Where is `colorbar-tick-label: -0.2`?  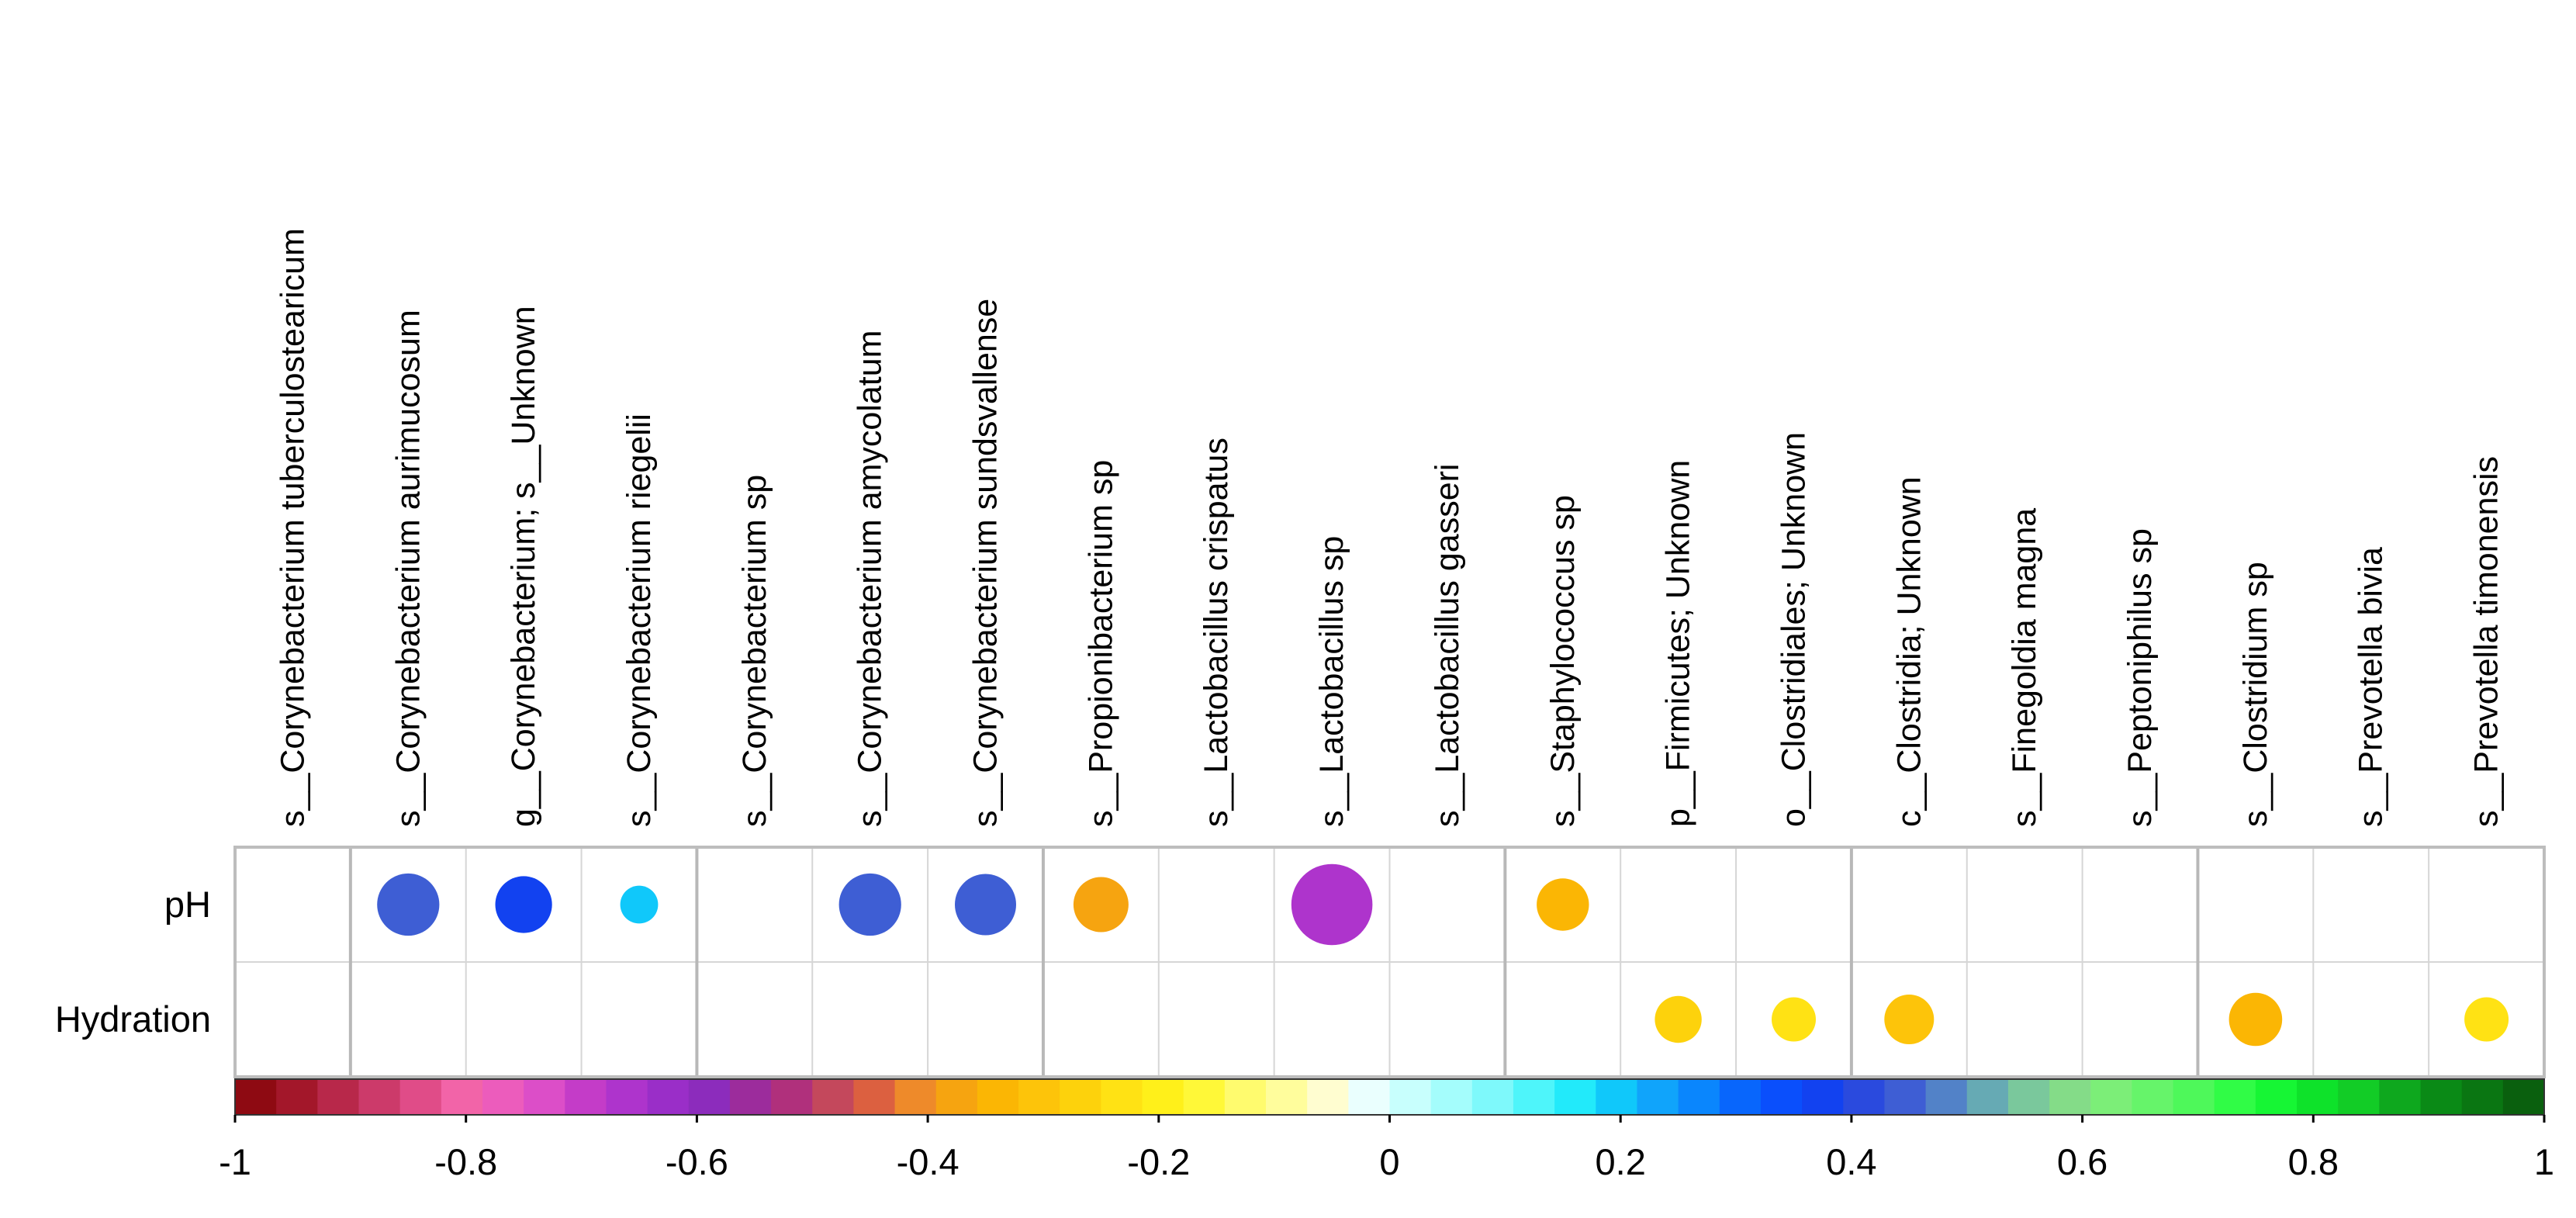
colorbar-tick-label: -0.2 is located at coordinates (1158, 1161).